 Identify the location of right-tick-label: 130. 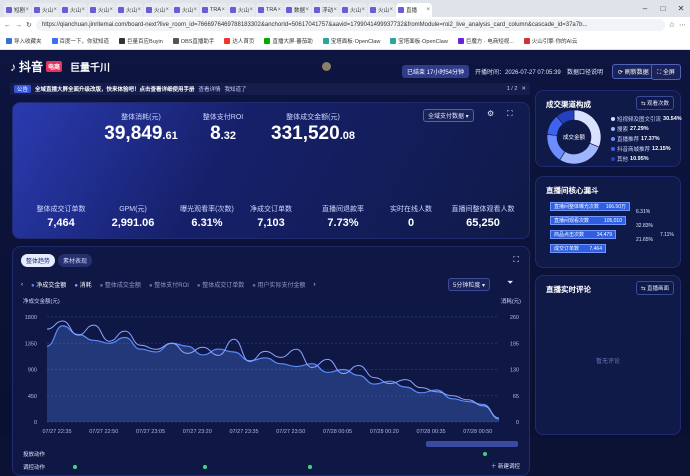
(514, 371).